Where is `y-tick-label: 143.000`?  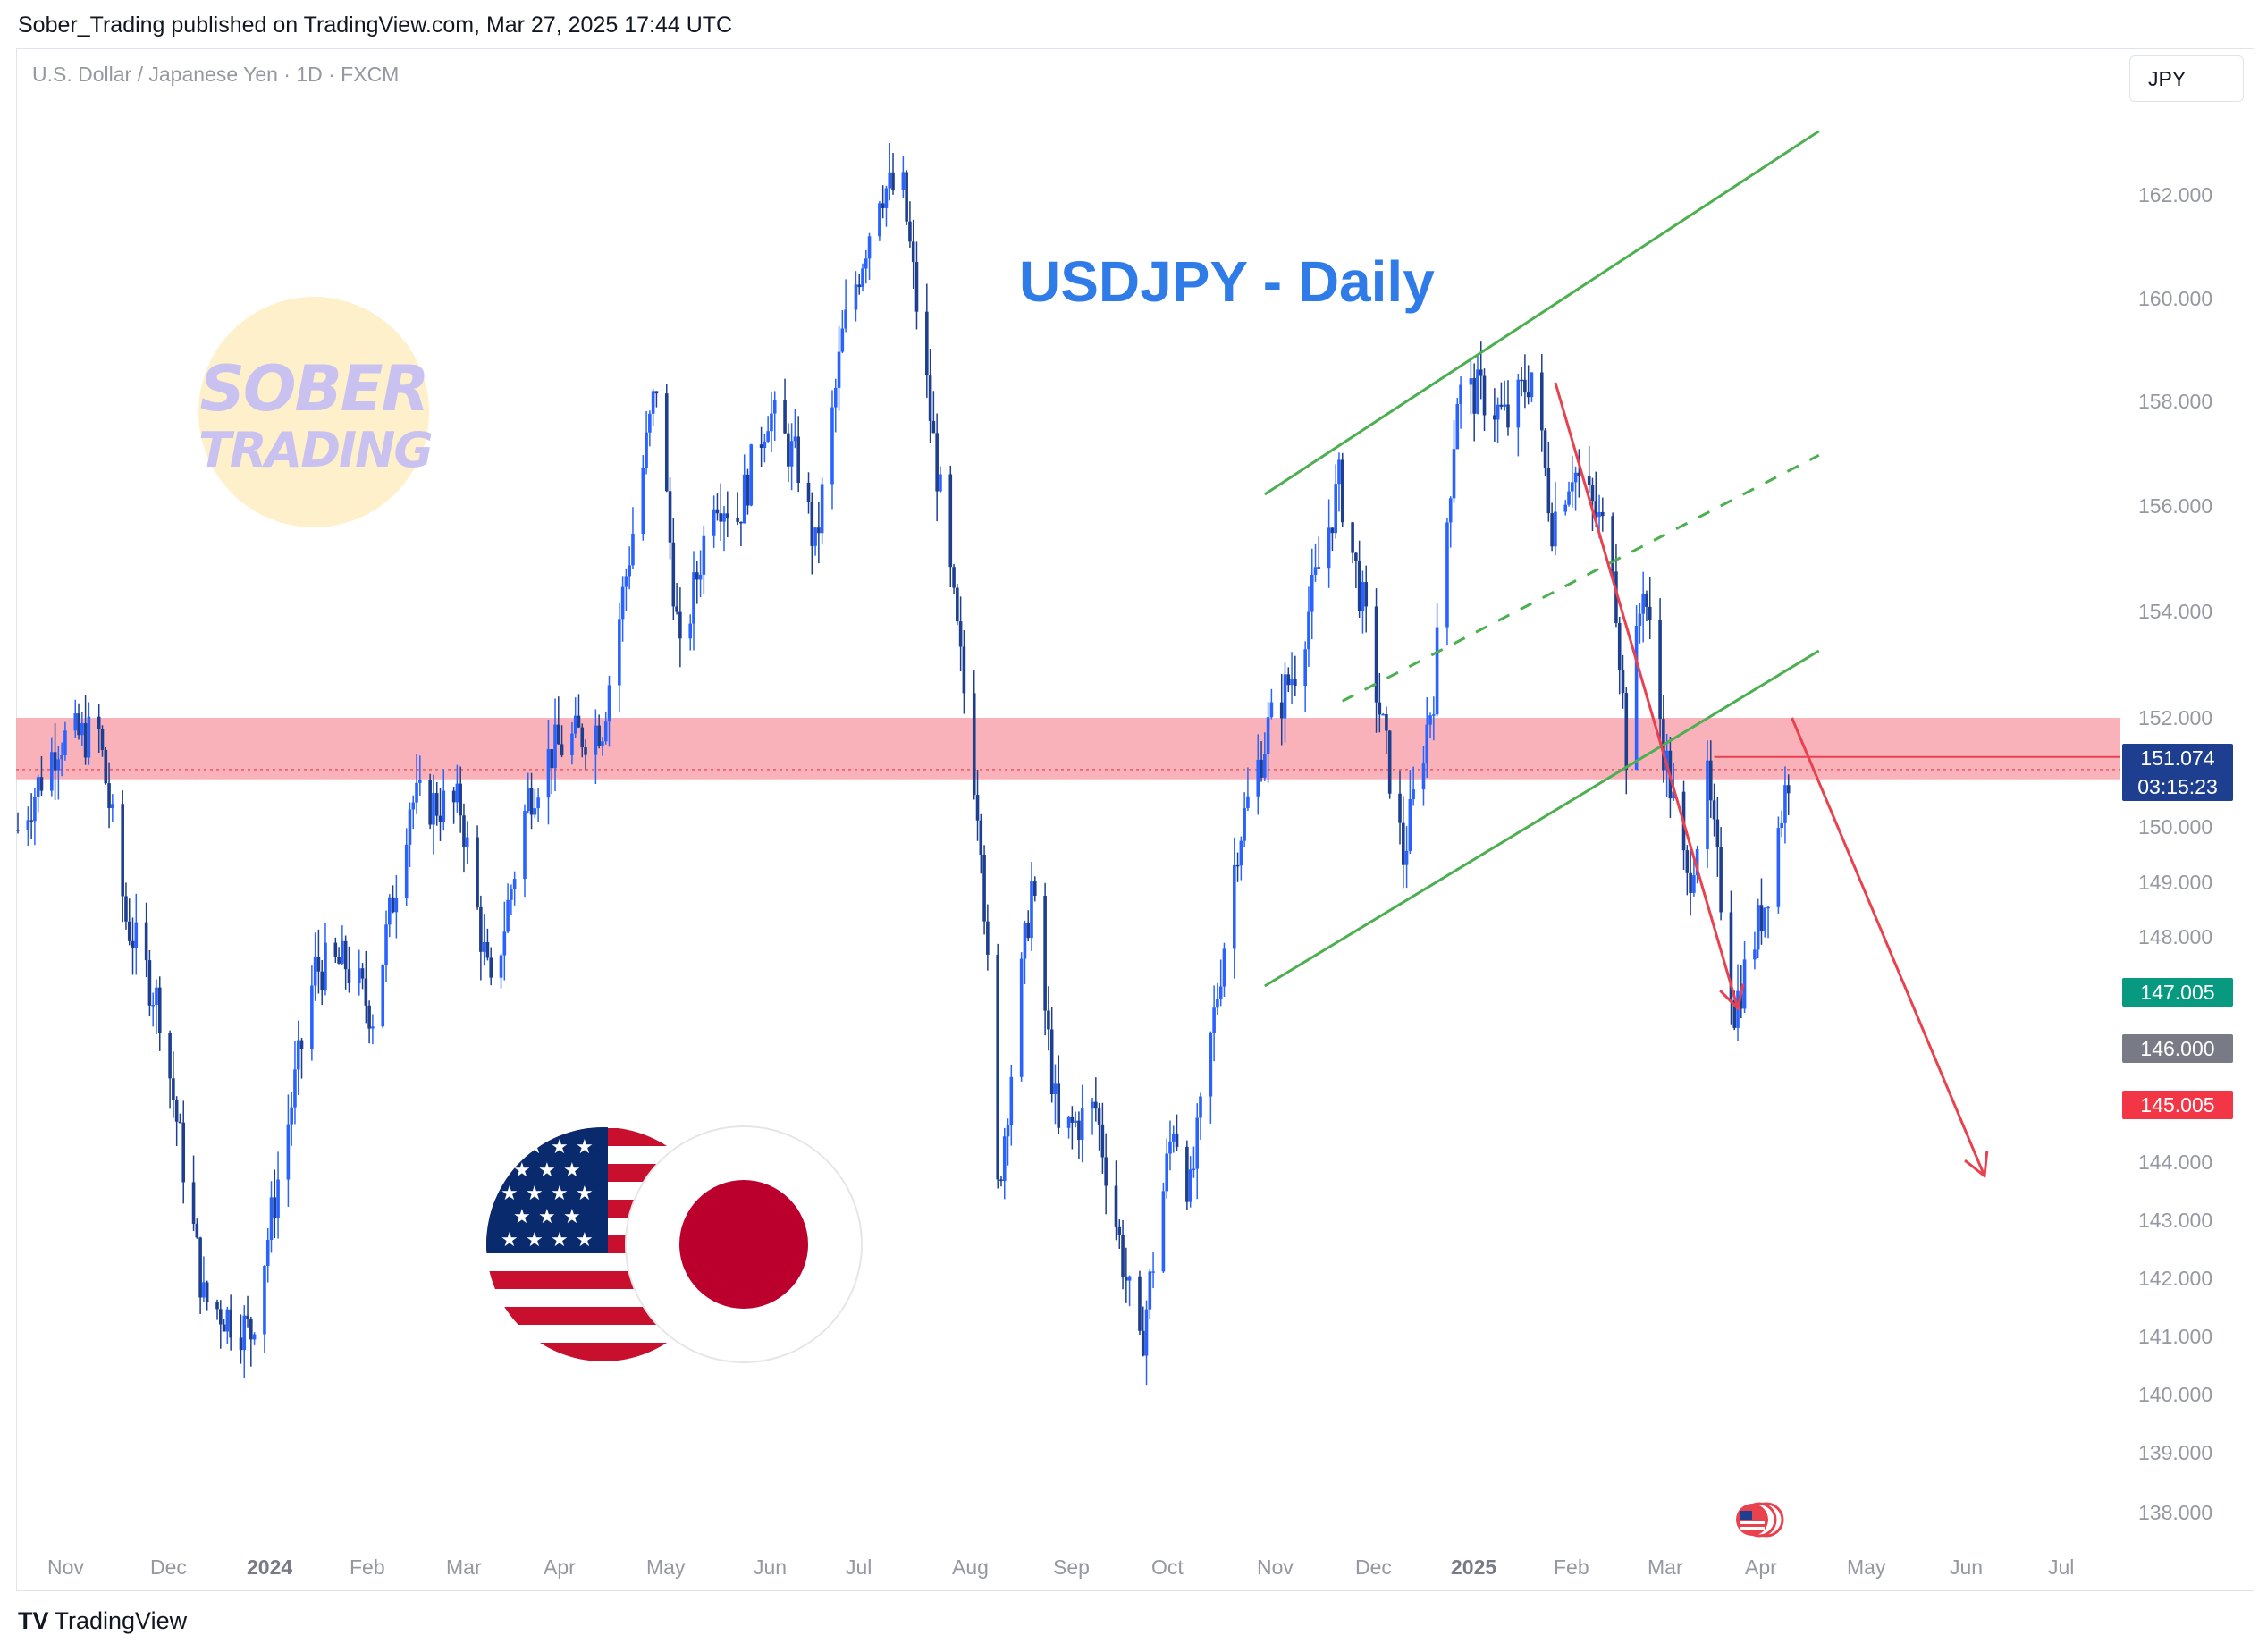
y-tick-label: 143.000 is located at coordinates (2175, 1220).